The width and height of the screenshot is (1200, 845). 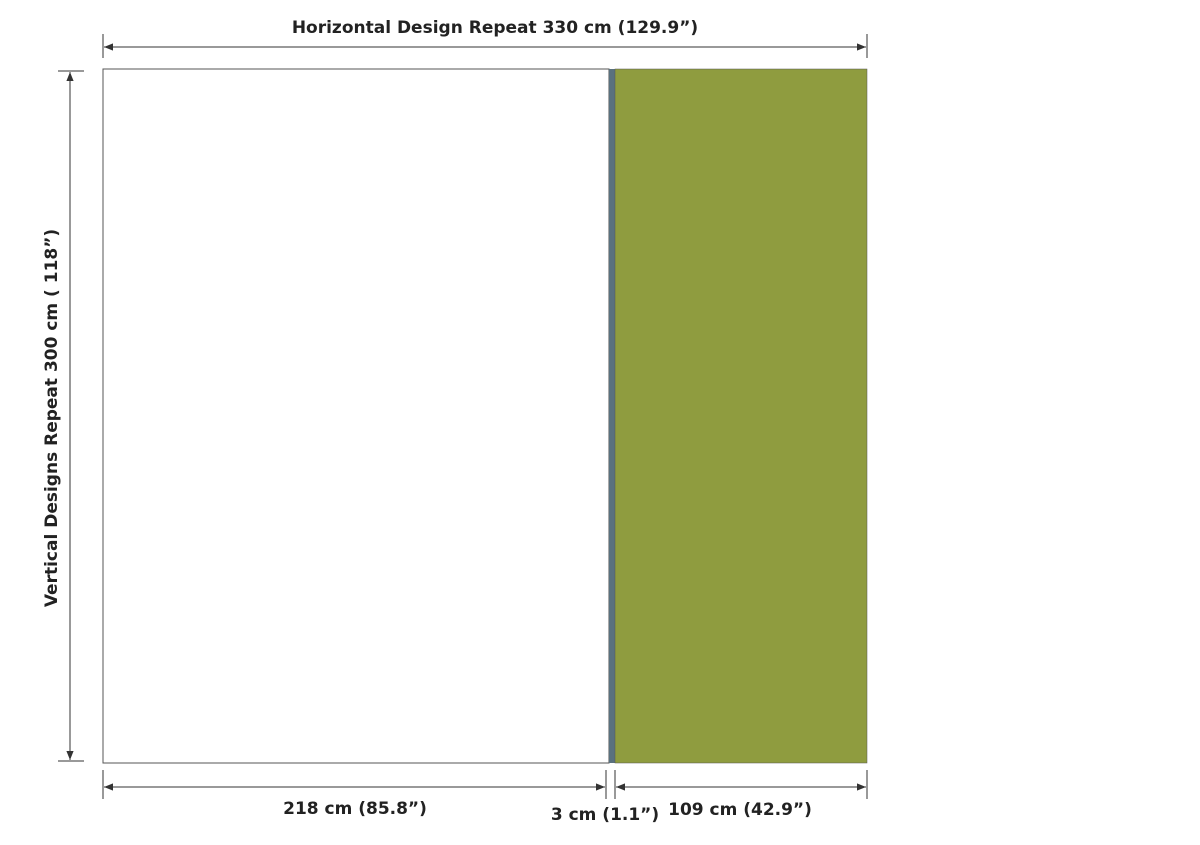 I want to click on horizontal-dimension, so click(x=485, y=46).